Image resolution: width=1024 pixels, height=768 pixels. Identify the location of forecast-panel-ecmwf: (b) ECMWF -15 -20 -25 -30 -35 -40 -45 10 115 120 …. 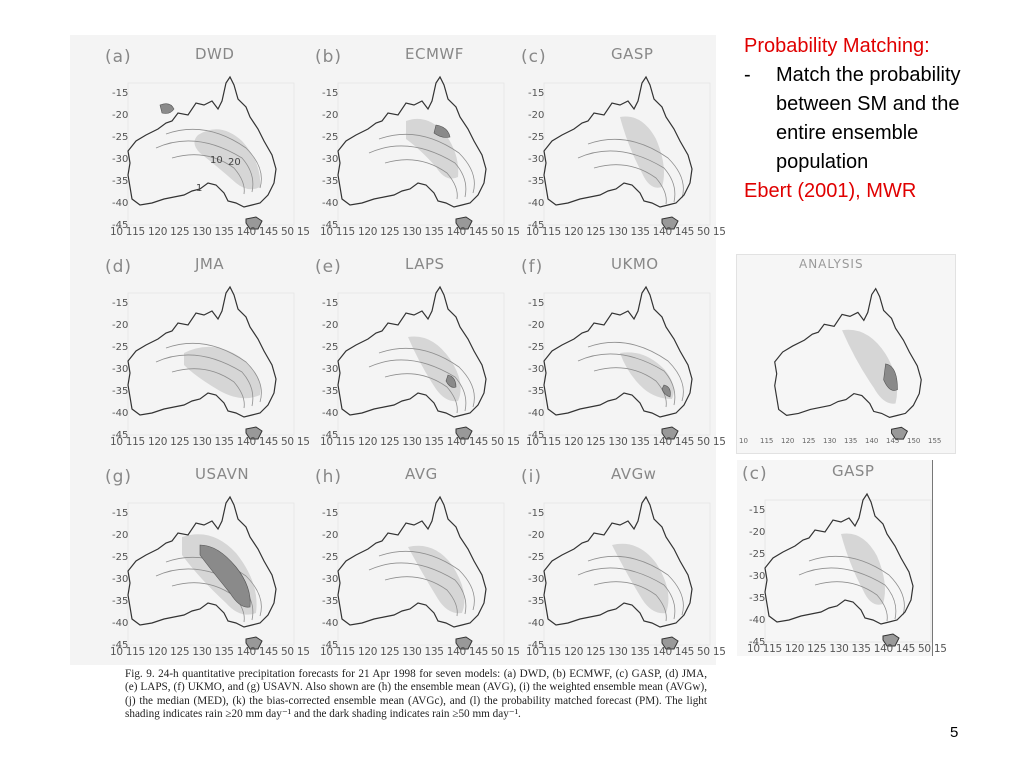
(415, 143).